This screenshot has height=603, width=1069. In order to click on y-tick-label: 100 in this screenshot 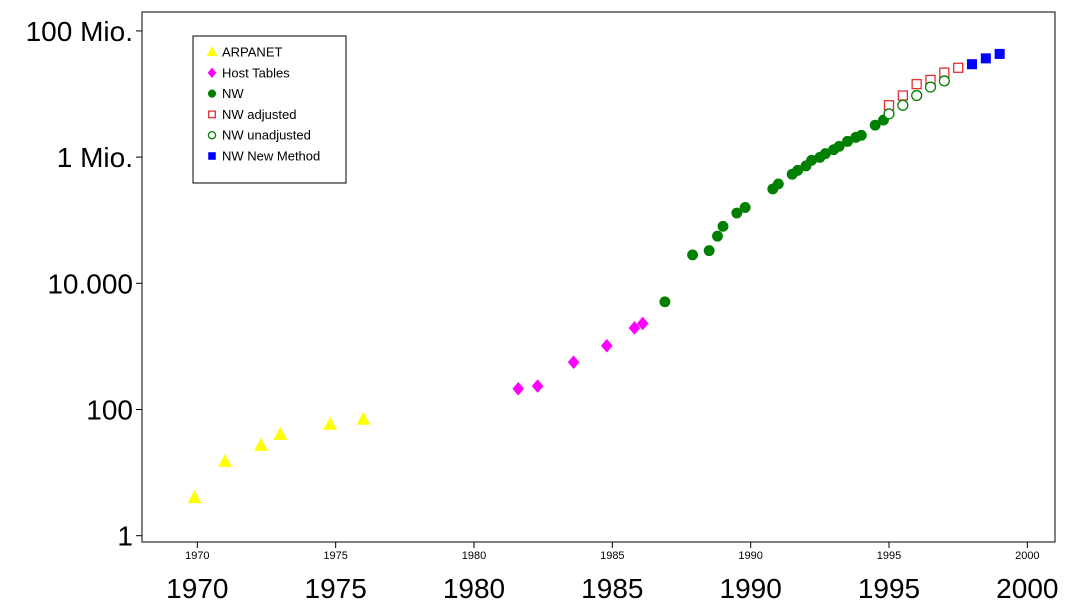, I will do `click(109, 410)`.